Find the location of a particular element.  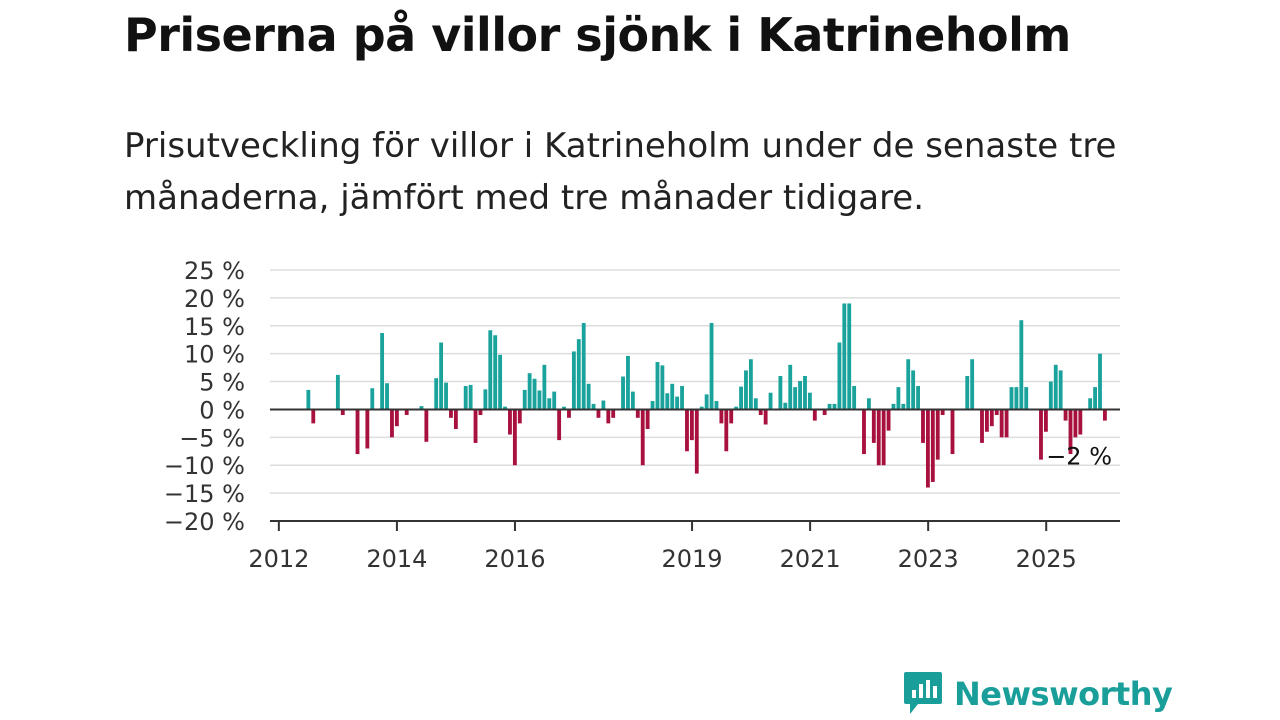

y-tick-label: −5 % is located at coordinates (212, 438).